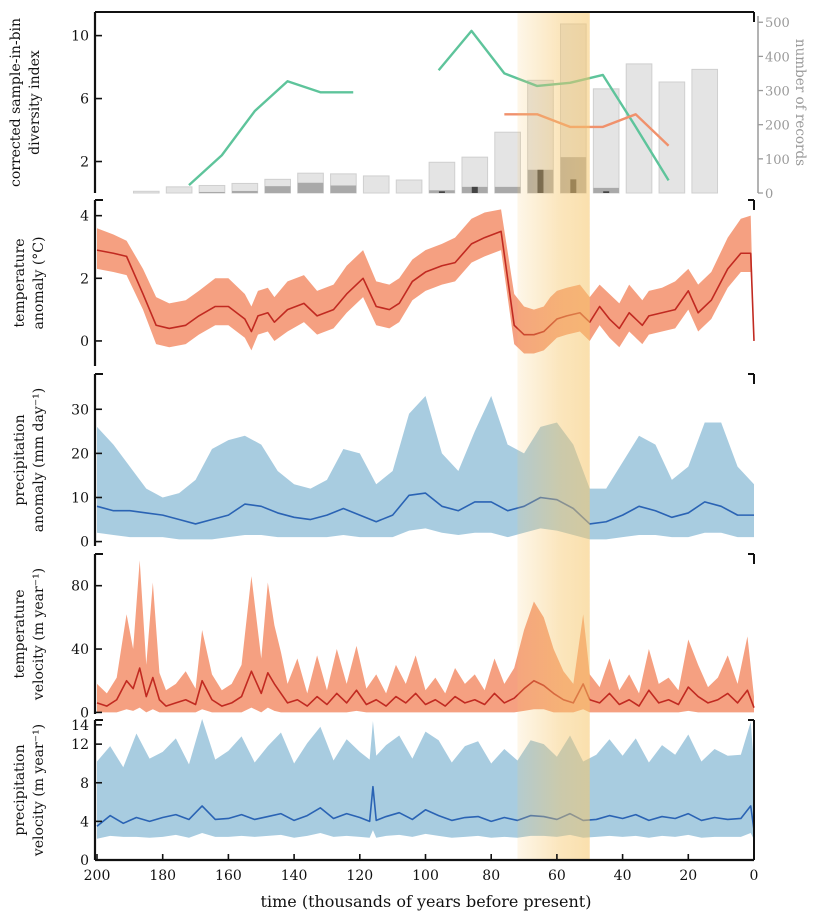  I want to click on precipitation_anomaly-ylabel-0: precipitation, so click(20, 459).